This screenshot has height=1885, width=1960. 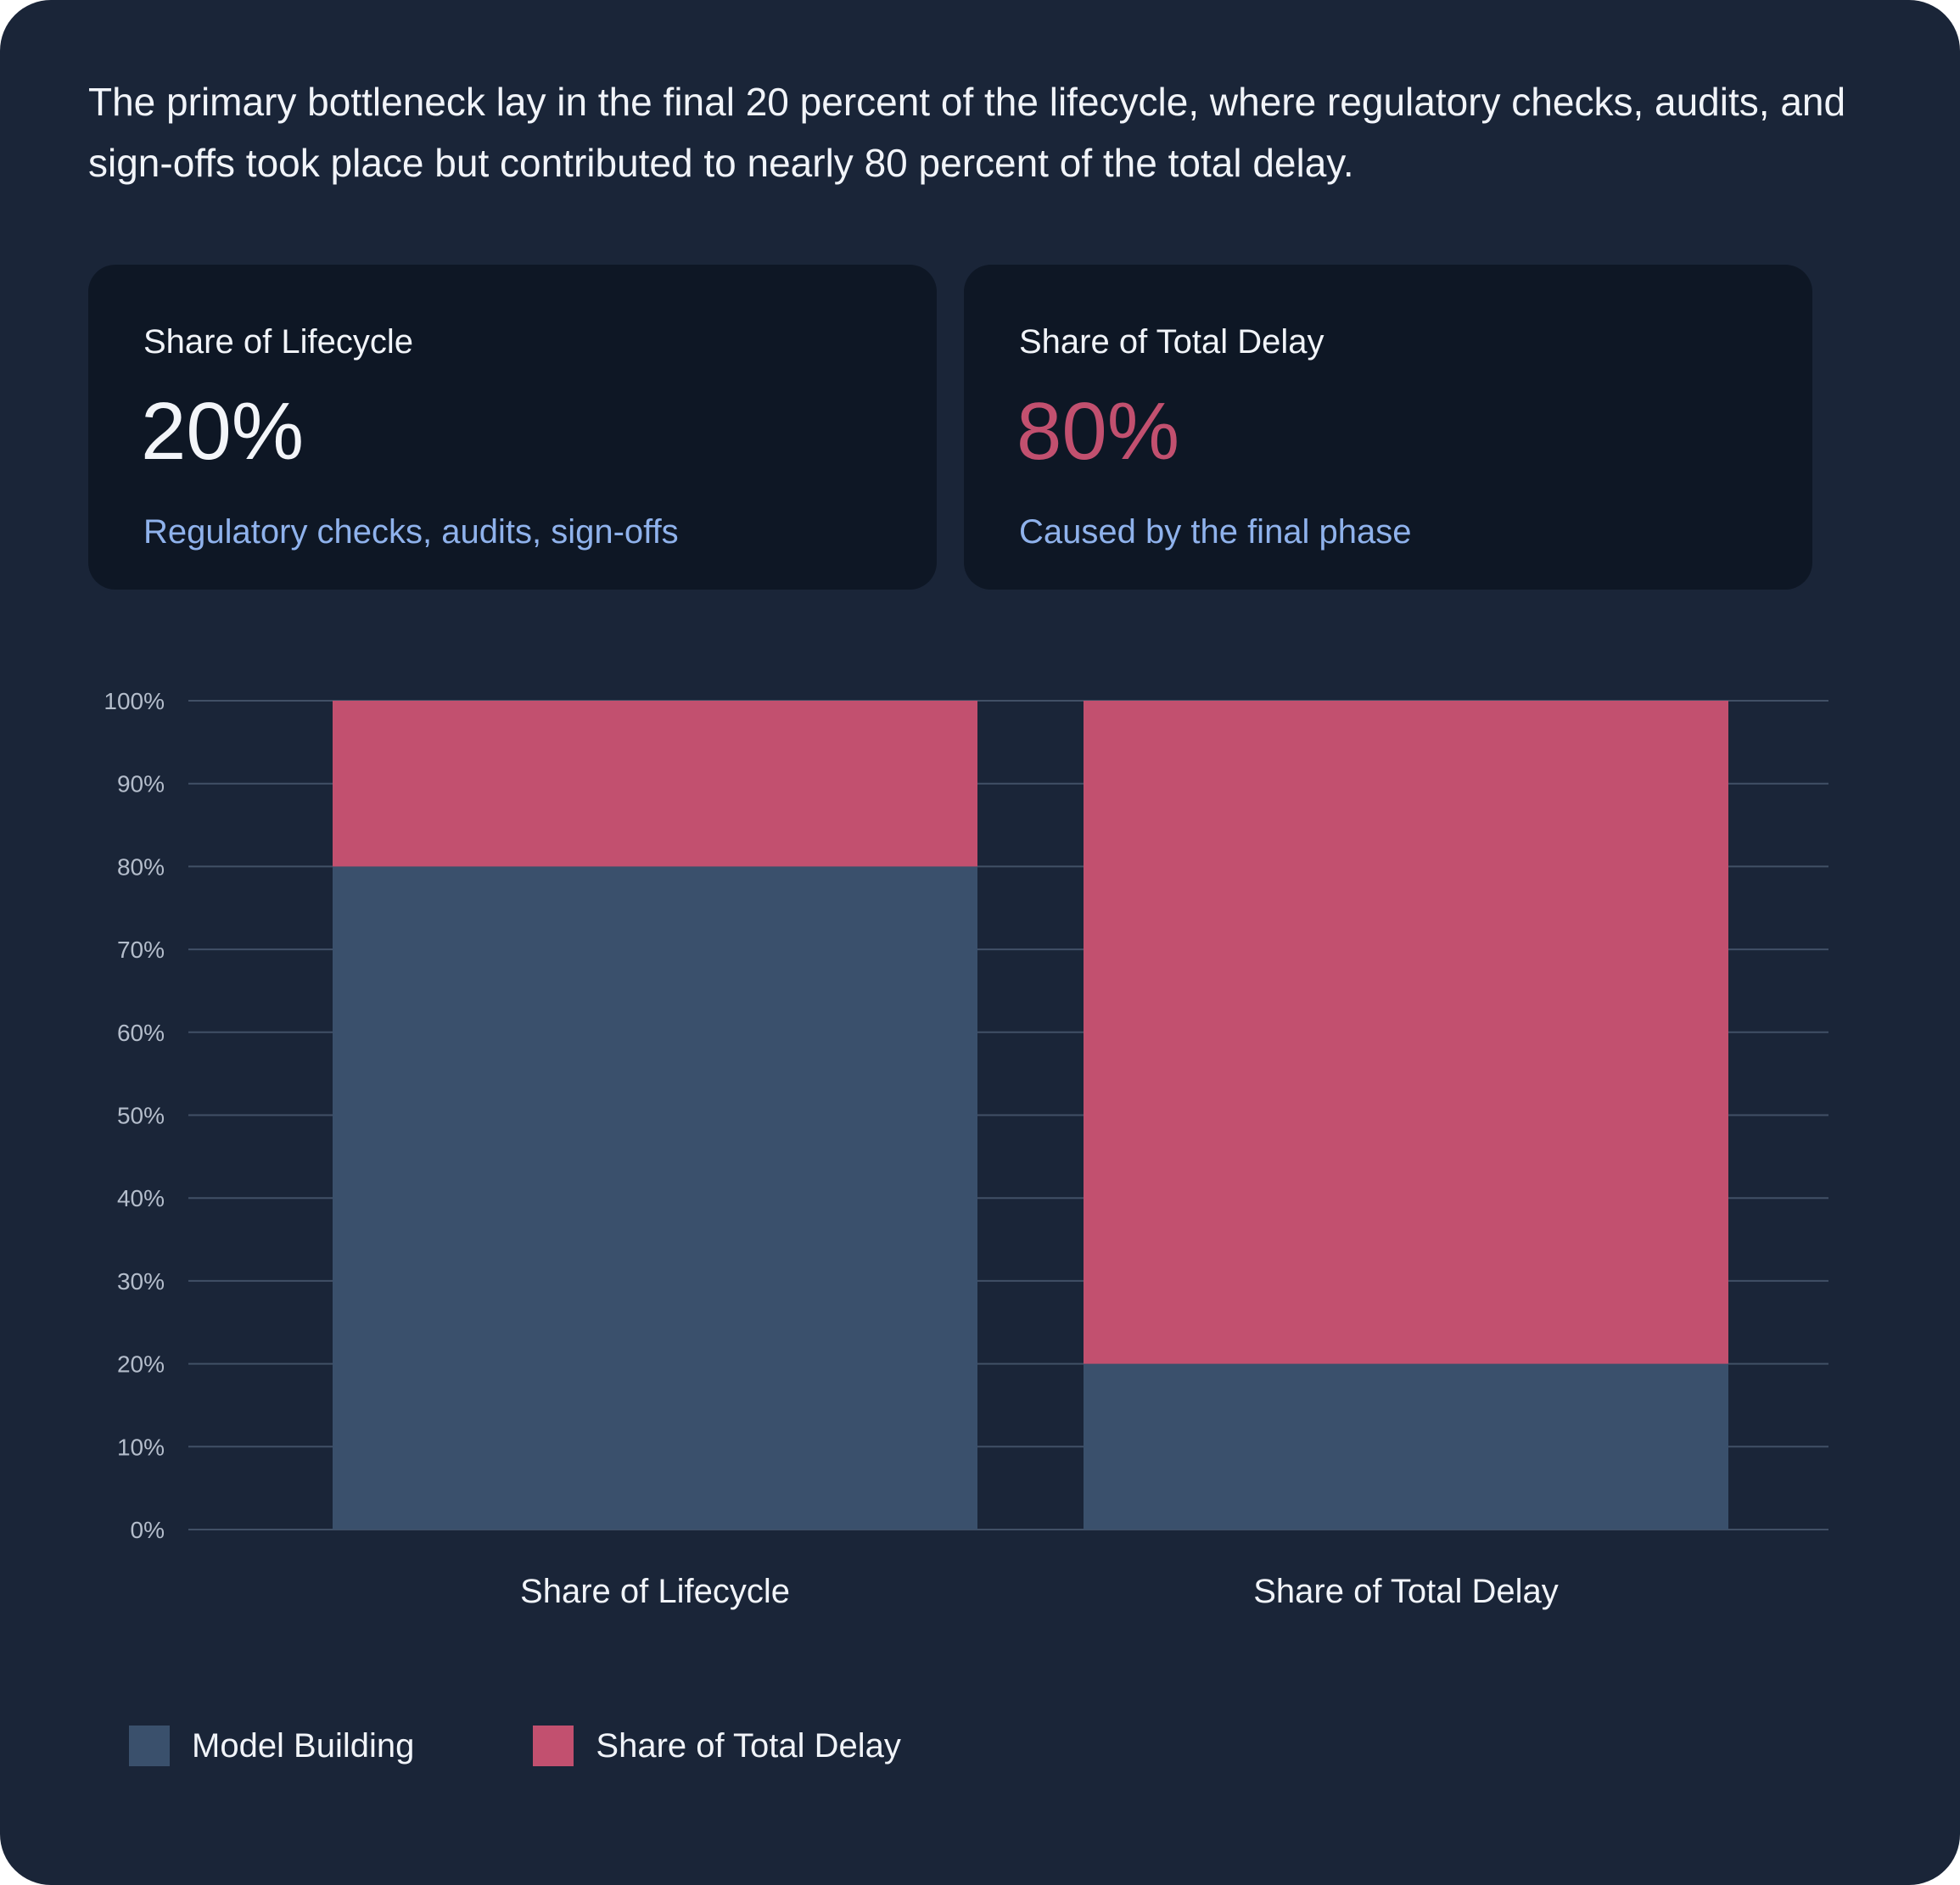 What do you see at coordinates (141, 1447) in the screenshot?
I see `y-tick-label: 10%` at bounding box center [141, 1447].